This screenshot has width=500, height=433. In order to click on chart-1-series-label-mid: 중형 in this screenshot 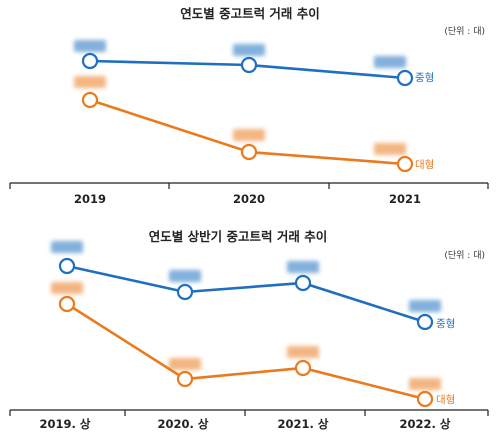, I will do `click(424, 78)`.